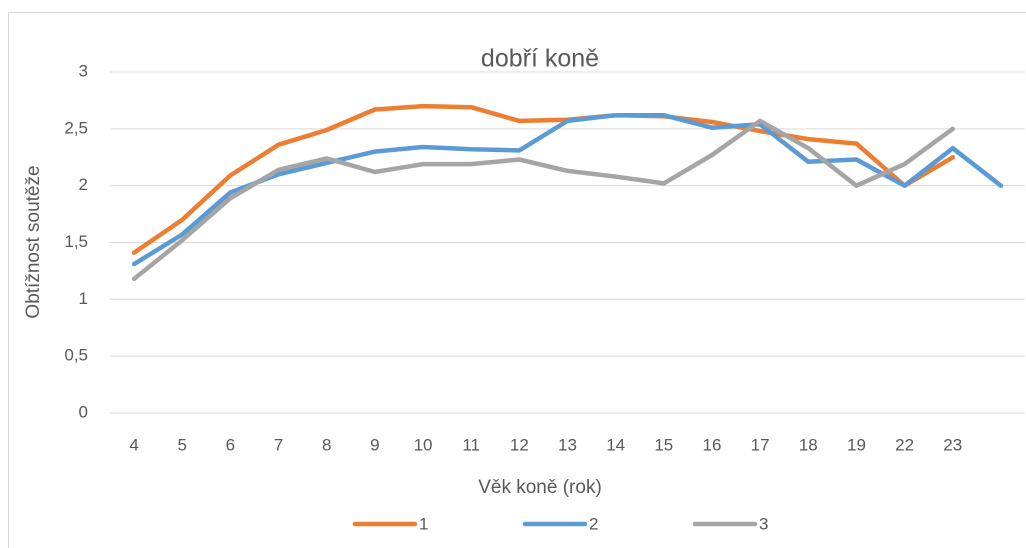 This screenshot has height=548, width=1026. What do you see at coordinates (423, 444) in the screenshot?
I see `x-tick-label: 10` at bounding box center [423, 444].